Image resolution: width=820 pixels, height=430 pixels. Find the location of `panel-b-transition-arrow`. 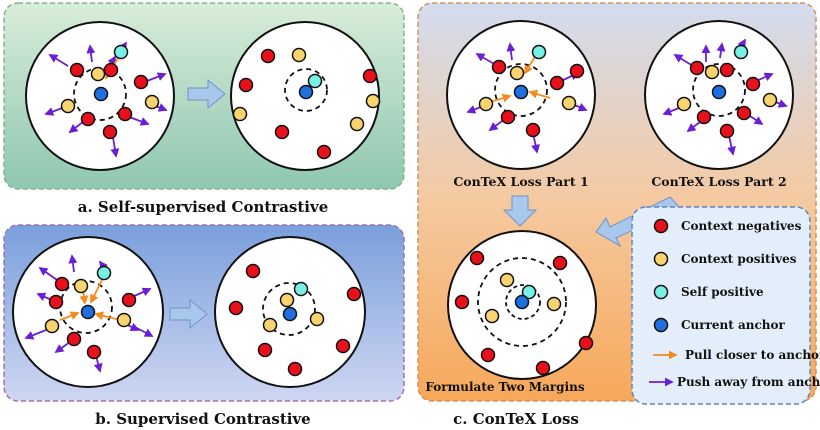

panel-b-transition-arrow is located at coordinates (188, 314).